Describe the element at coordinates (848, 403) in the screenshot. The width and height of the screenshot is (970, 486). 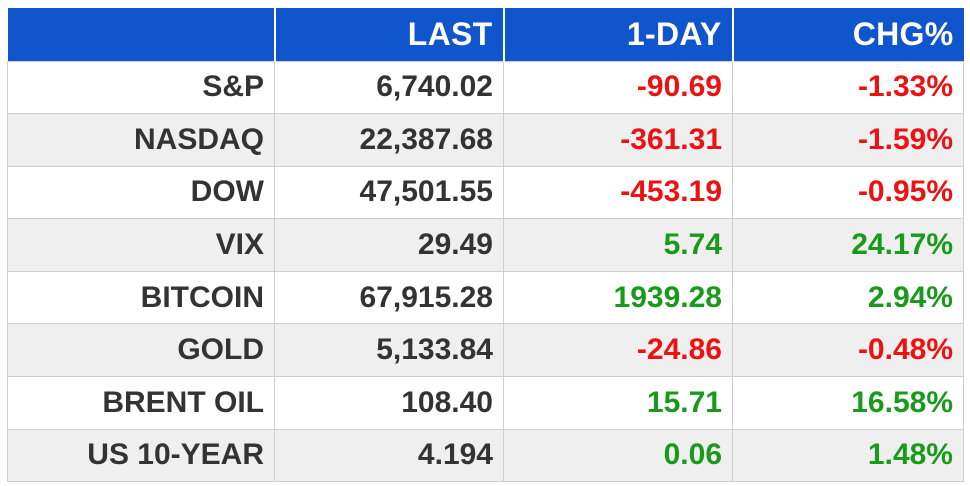
I see `percent-change: 16.58%` at that location.